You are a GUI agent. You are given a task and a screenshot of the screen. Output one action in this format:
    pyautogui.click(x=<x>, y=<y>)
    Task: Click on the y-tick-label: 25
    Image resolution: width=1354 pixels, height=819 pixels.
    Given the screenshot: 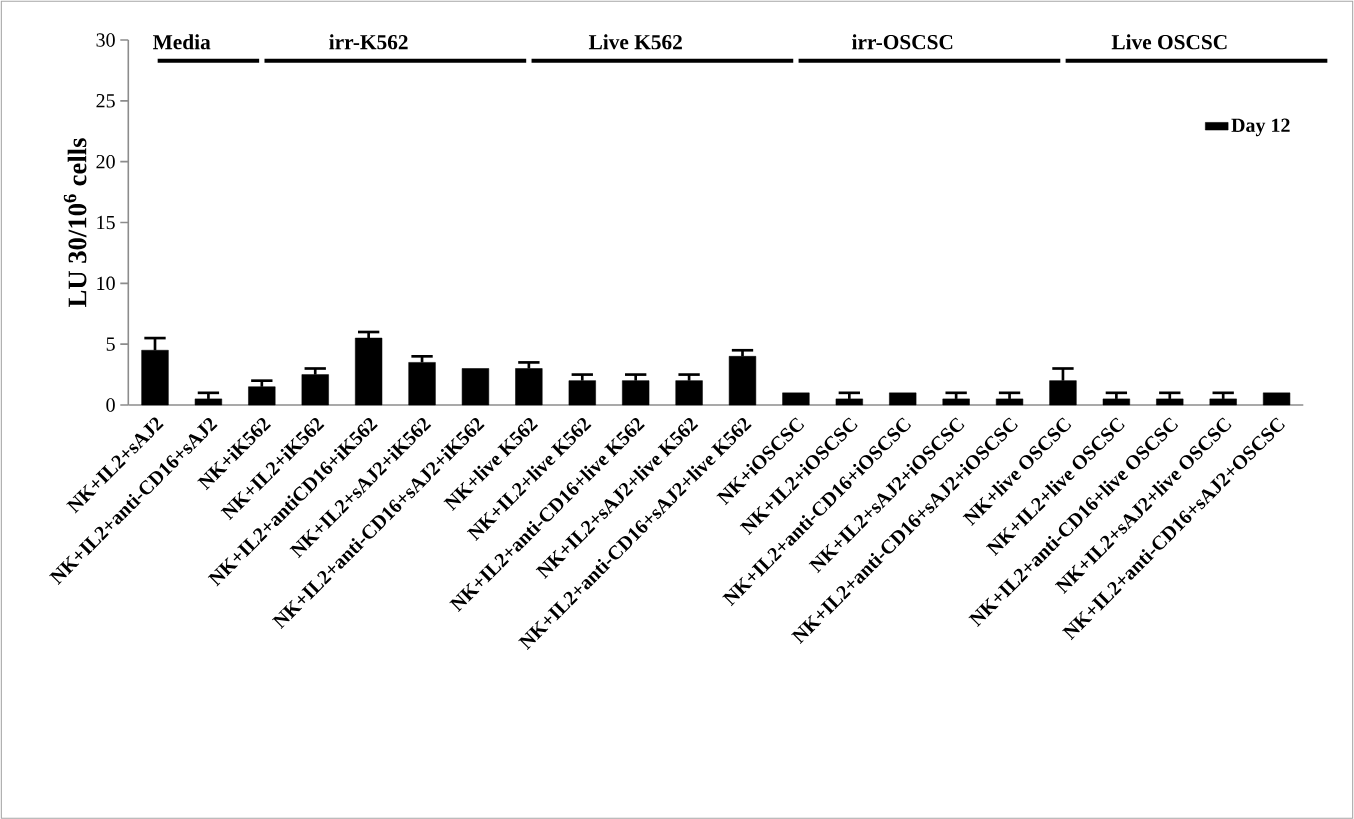 What is the action you would take?
    pyautogui.click(x=105, y=101)
    